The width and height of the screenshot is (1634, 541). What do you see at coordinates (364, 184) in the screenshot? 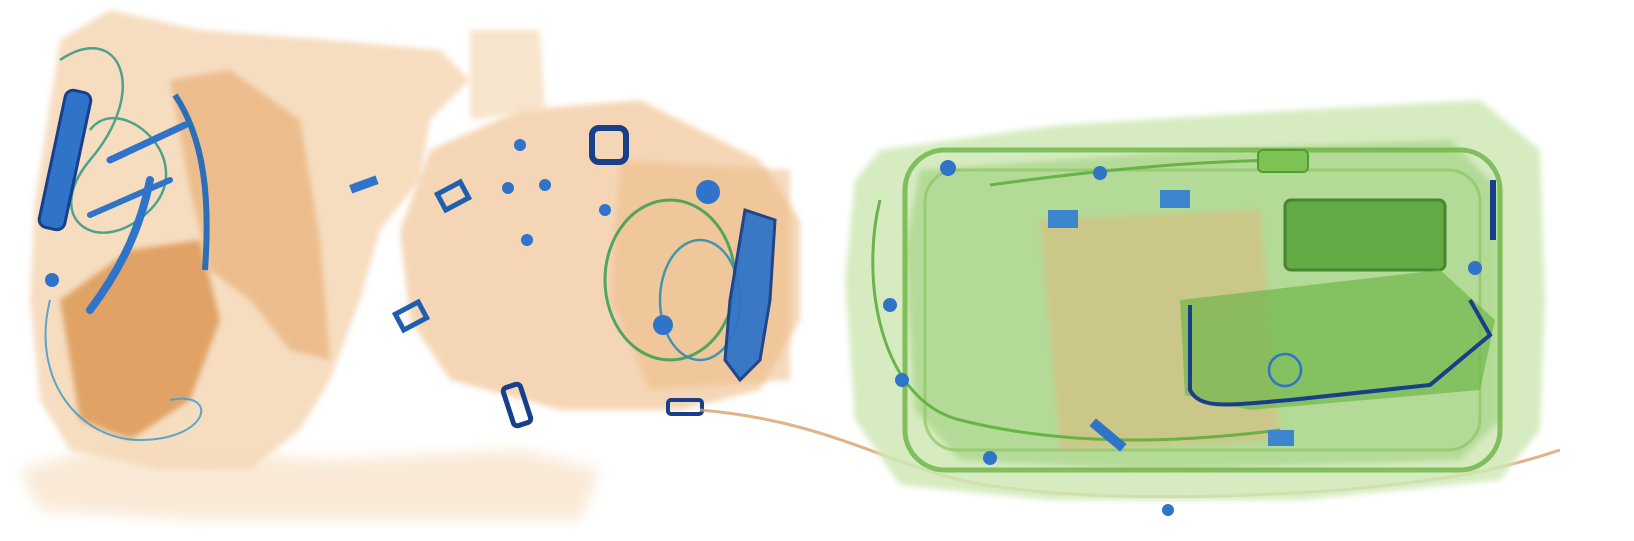
I see `middle-bag-small-clip` at bounding box center [364, 184].